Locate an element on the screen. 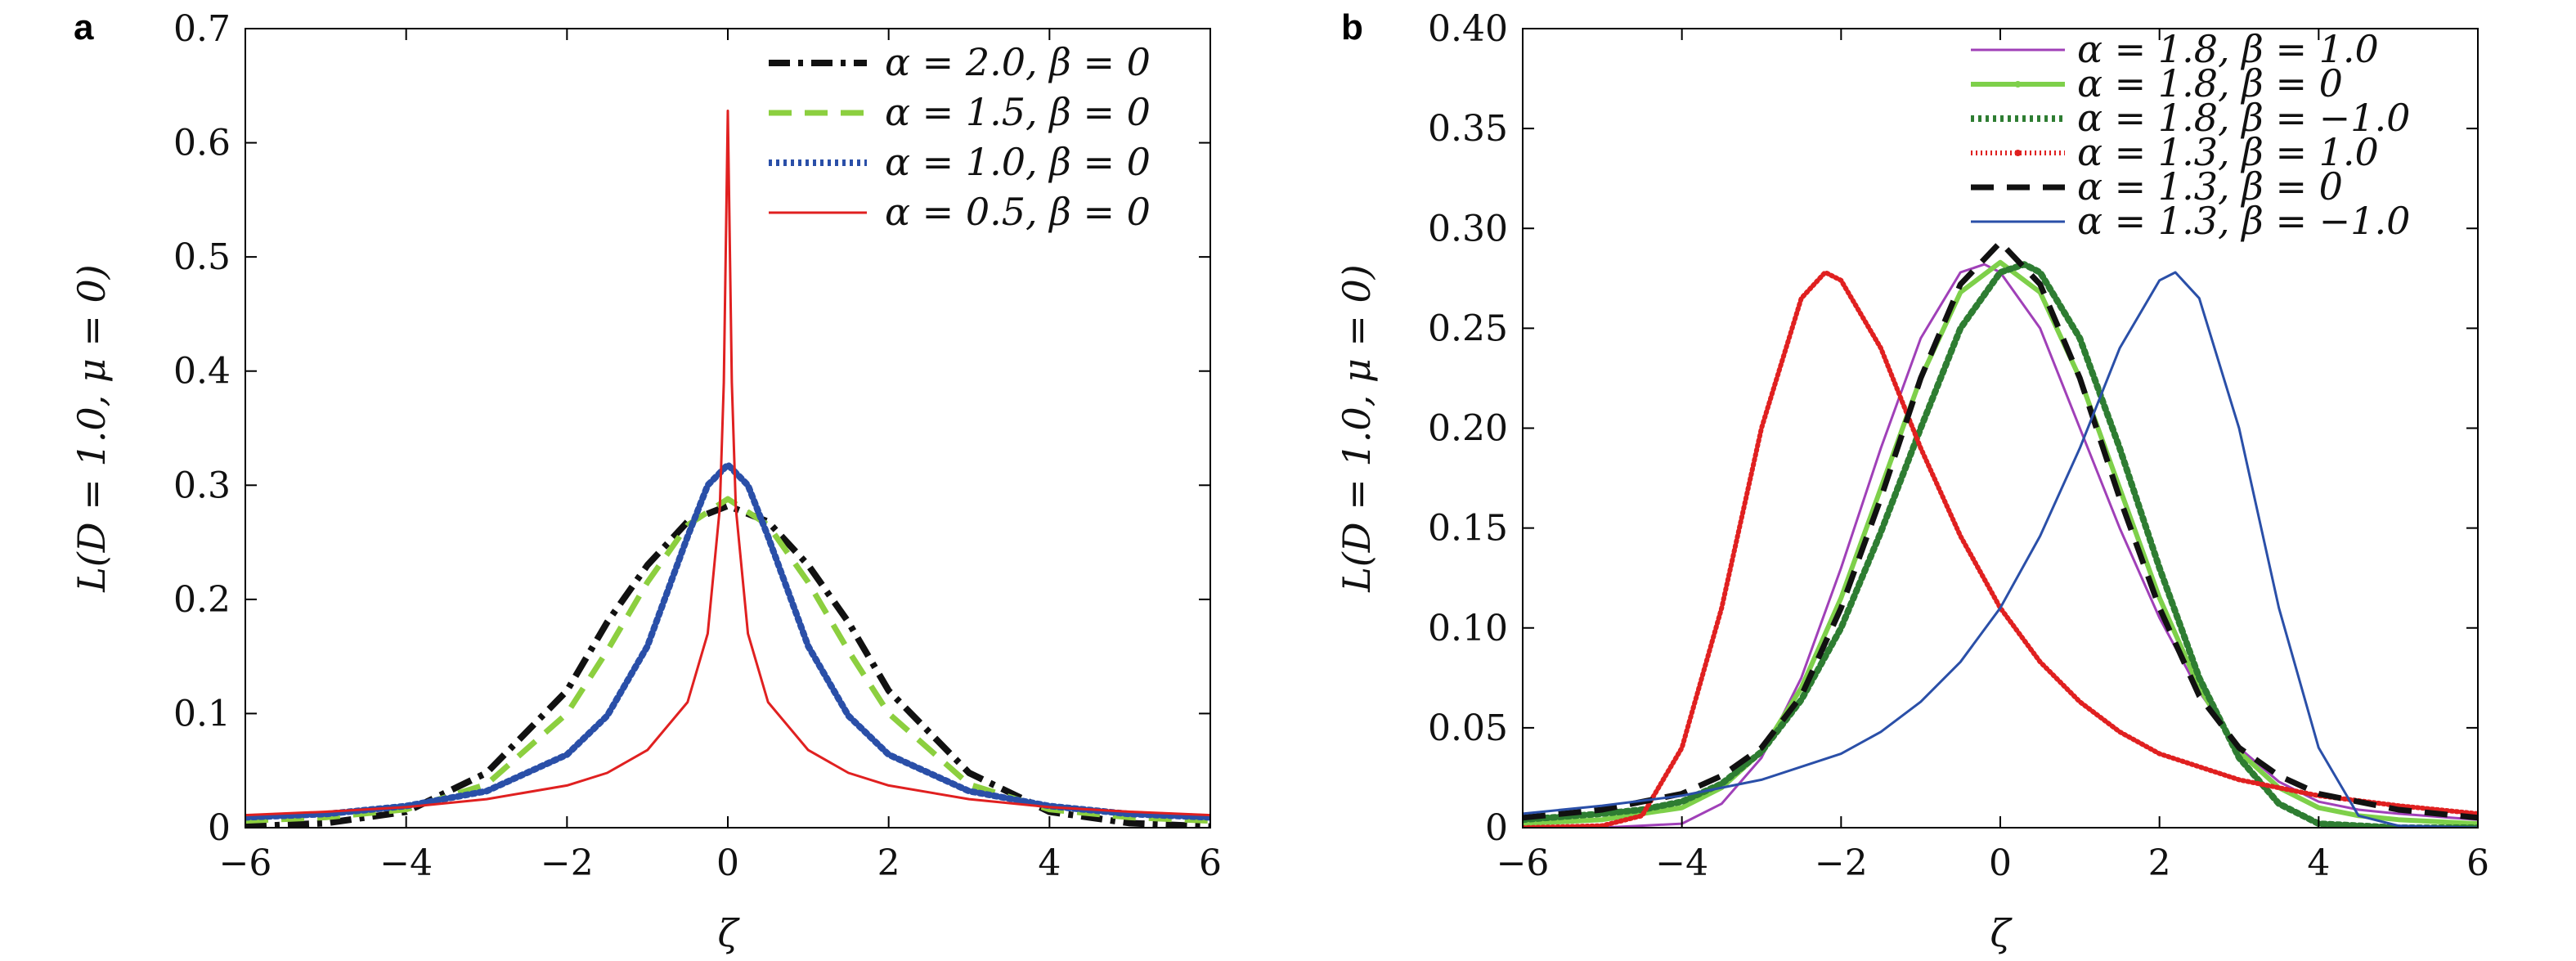  panel-letter: a is located at coordinates (84, 27).